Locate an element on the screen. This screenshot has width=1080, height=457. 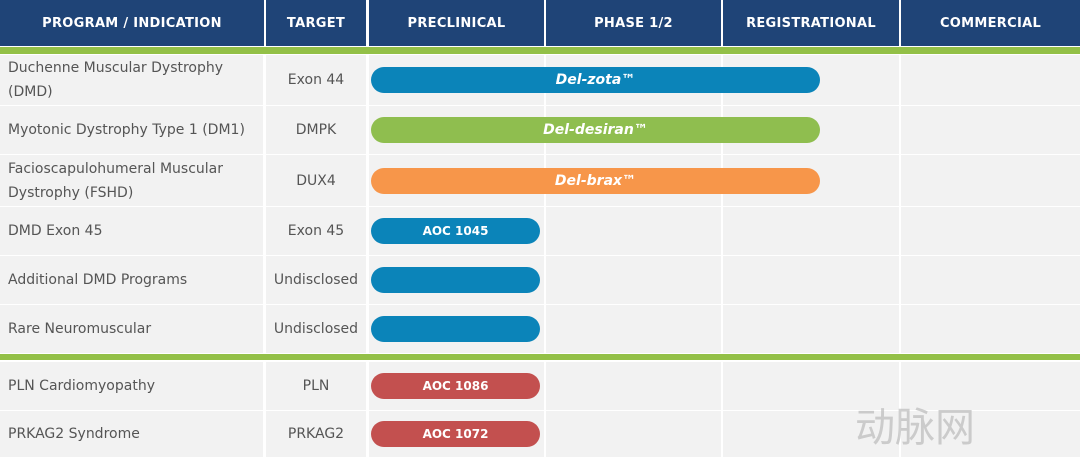
column-header: PRECLINICAL is located at coordinates (456, 23).